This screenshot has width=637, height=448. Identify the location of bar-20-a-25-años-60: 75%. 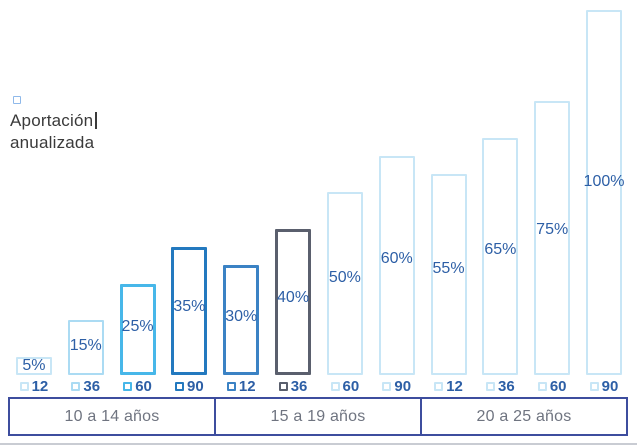
(552, 238).